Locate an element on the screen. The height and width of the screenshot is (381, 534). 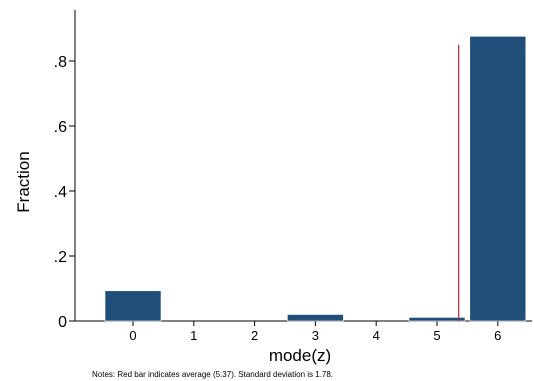
y-ticks: 0 .2 .4 .6 .8 is located at coordinates (64, 192).